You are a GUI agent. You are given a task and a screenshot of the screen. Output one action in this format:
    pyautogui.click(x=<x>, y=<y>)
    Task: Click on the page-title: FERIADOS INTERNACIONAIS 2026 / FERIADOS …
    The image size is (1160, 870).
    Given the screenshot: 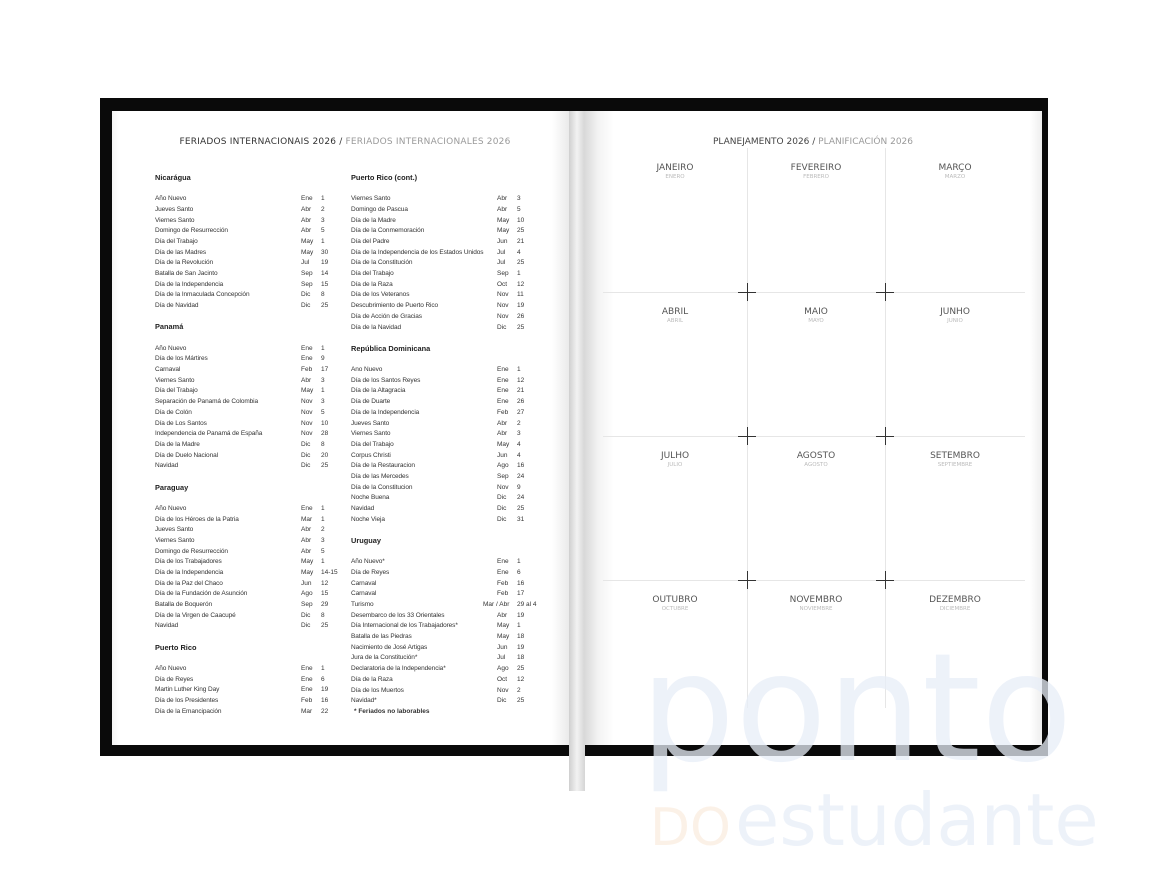 What is the action you would take?
    pyautogui.click(x=345, y=142)
    